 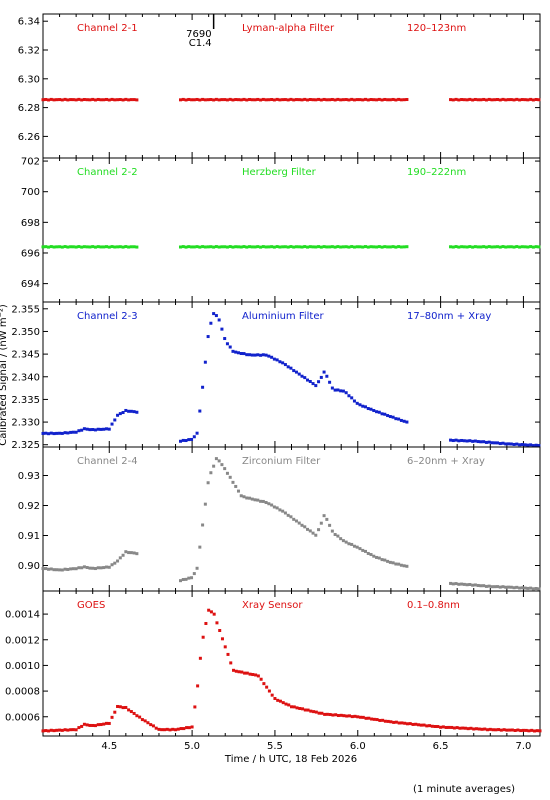 What do you see at coordinates (200, 43) in the screenshot?
I see `flare-marker-class: C1.4` at bounding box center [200, 43].